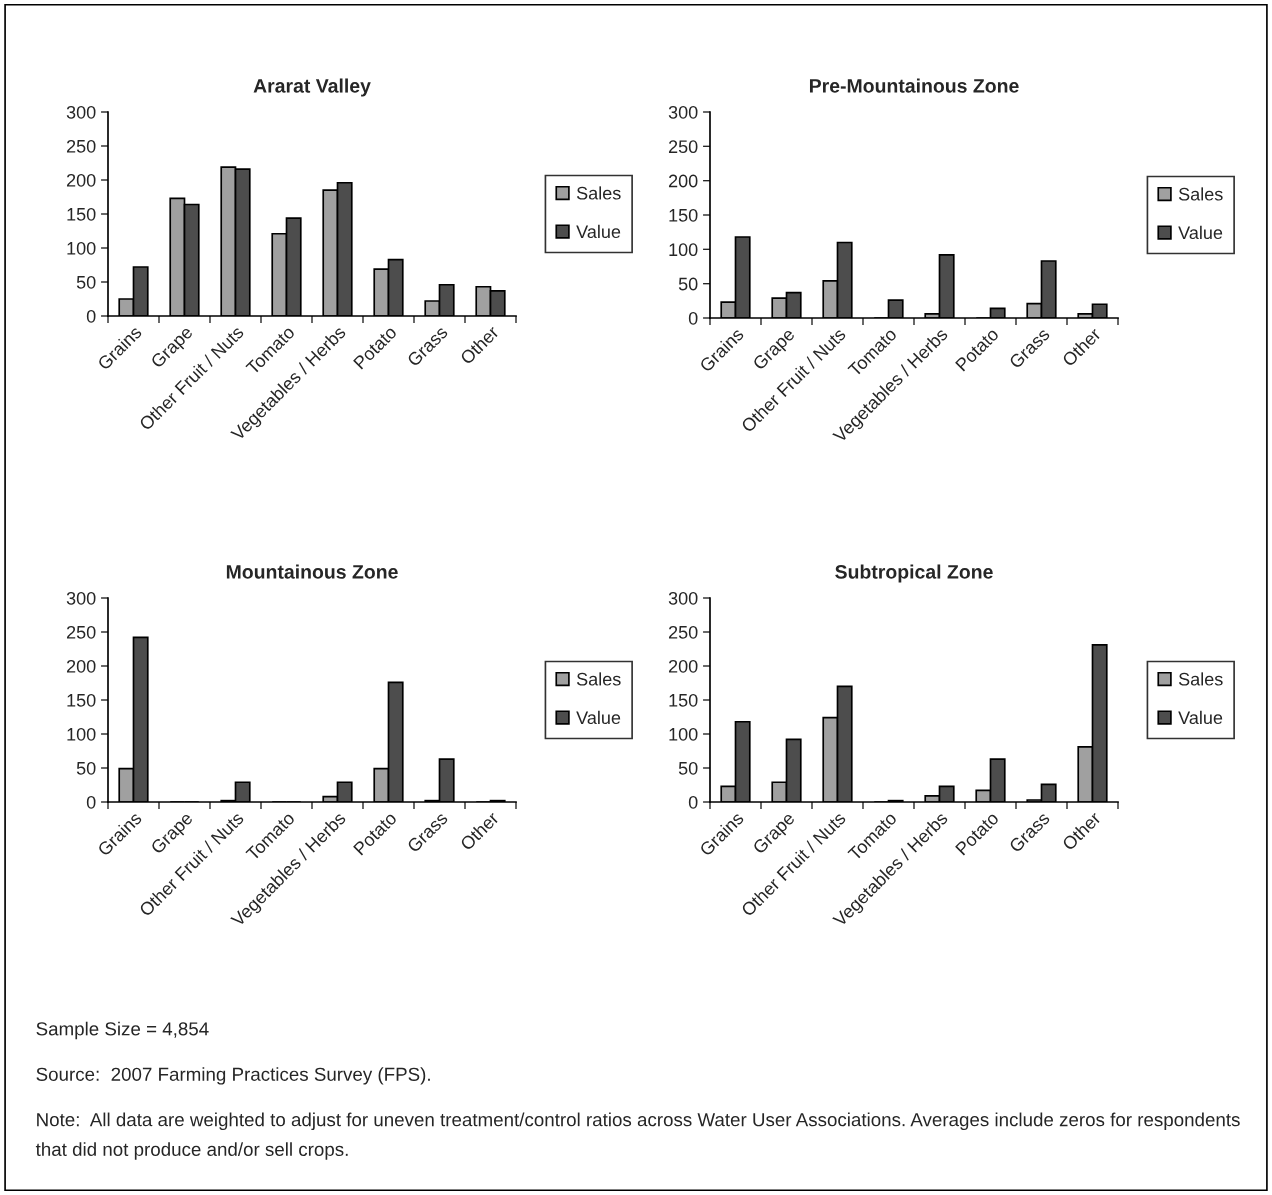 The image size is (1272, 1195). Describe the element at coordinates (312, 571) in the screenshot. I see `chart-title: Mountainous Zone` at that location.